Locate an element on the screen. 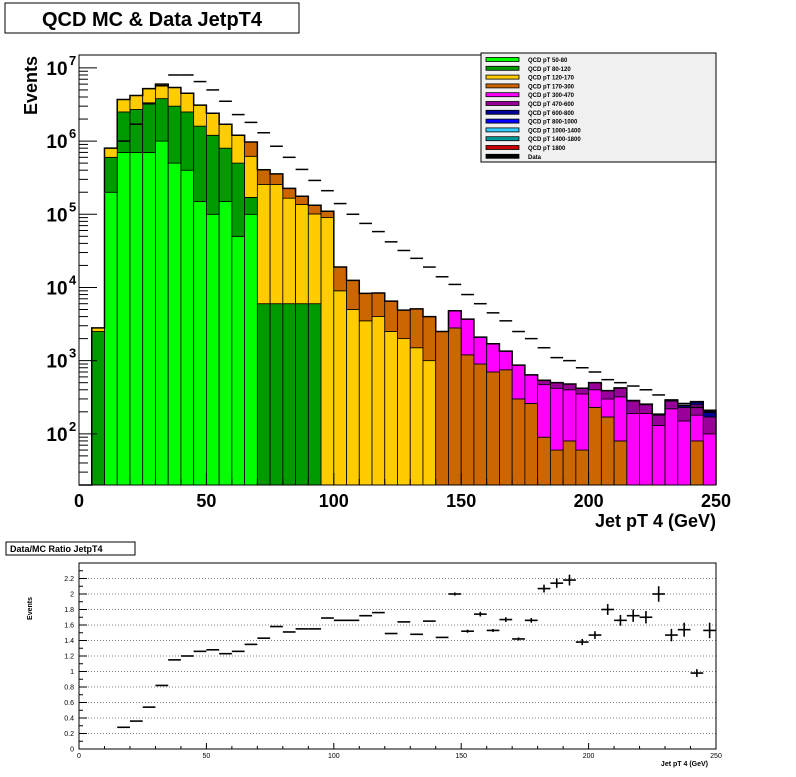  y-tick-exponent: 5 is located at coordinates (72, 206).